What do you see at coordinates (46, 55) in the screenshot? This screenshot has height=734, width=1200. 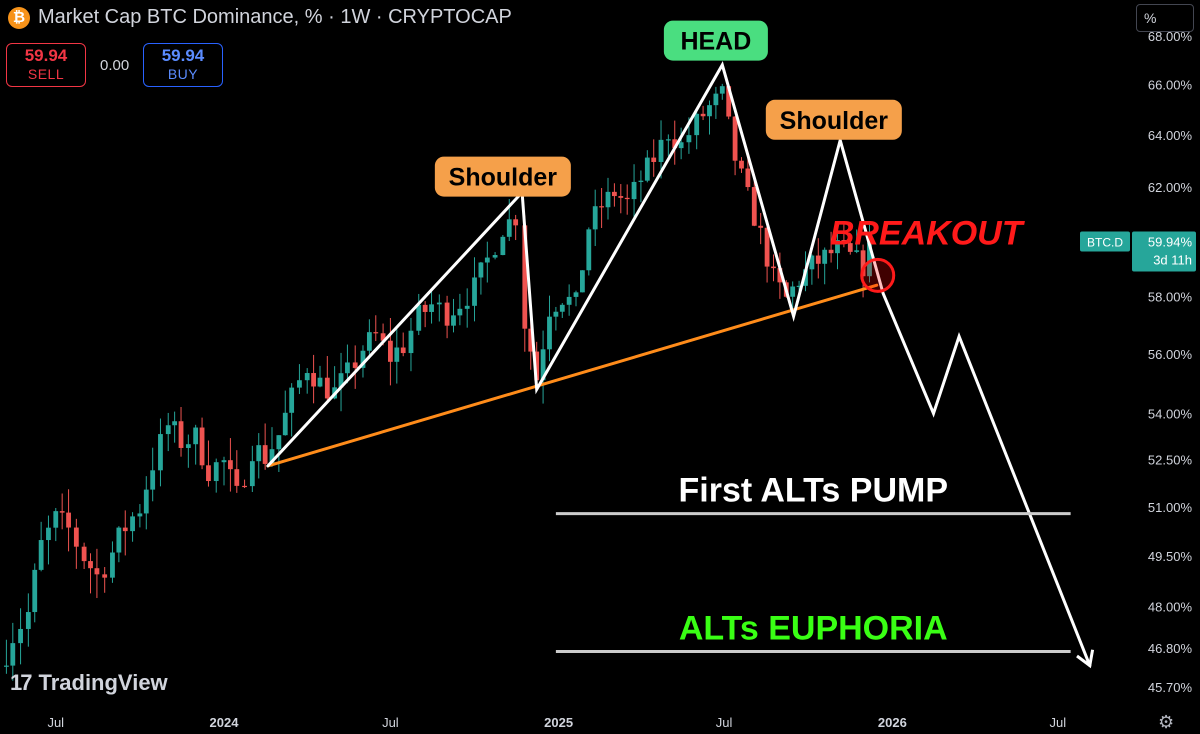 I see `sell-price: 59.94` at bounding box center [46, 55].